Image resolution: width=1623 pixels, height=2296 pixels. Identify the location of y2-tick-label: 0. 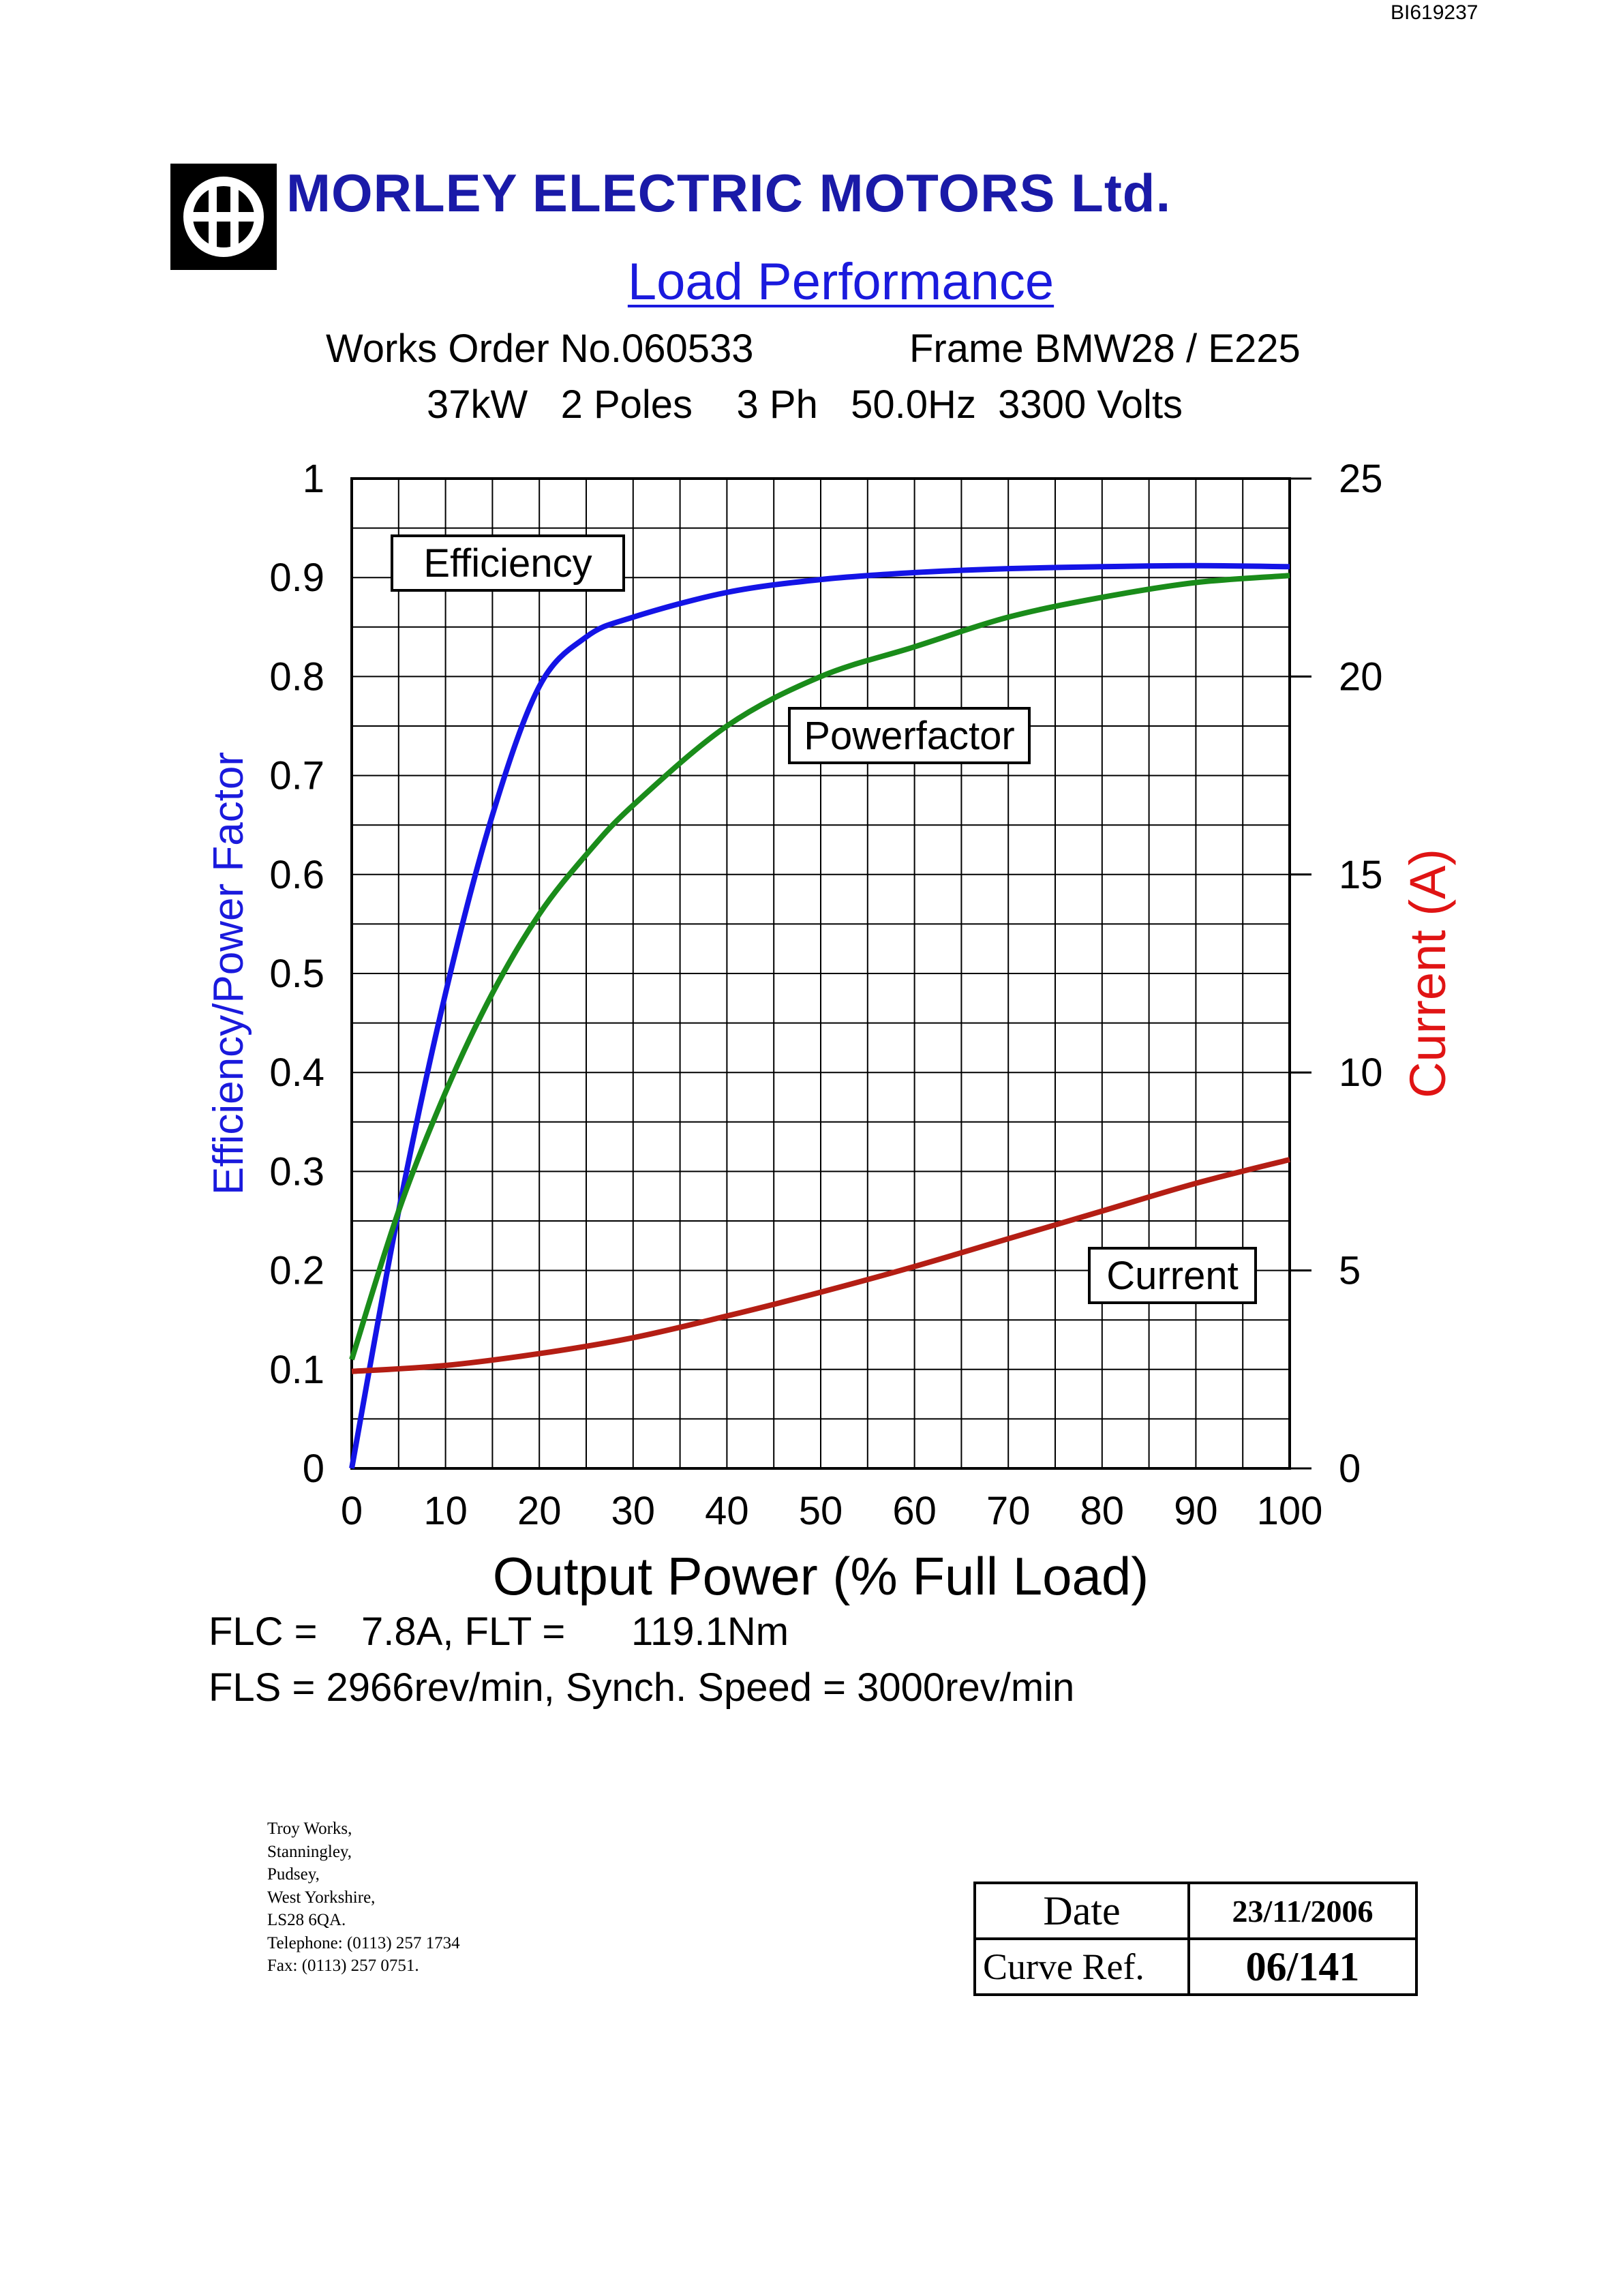
(1350, 1469).